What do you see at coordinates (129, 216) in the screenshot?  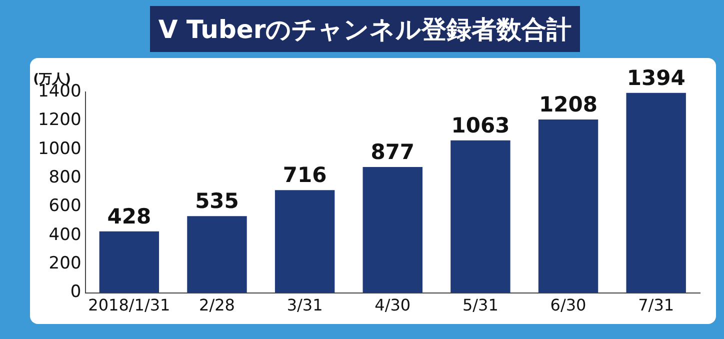 I see `data-label: 428` at bounding box center [129, 216].